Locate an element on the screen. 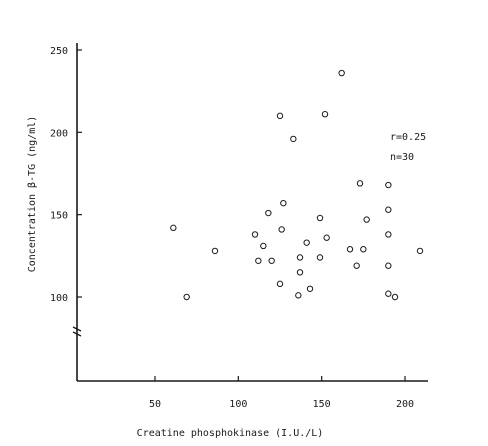 The image size is (488, 446). y-tick-label: 100 is located at coordinates (59, 298).